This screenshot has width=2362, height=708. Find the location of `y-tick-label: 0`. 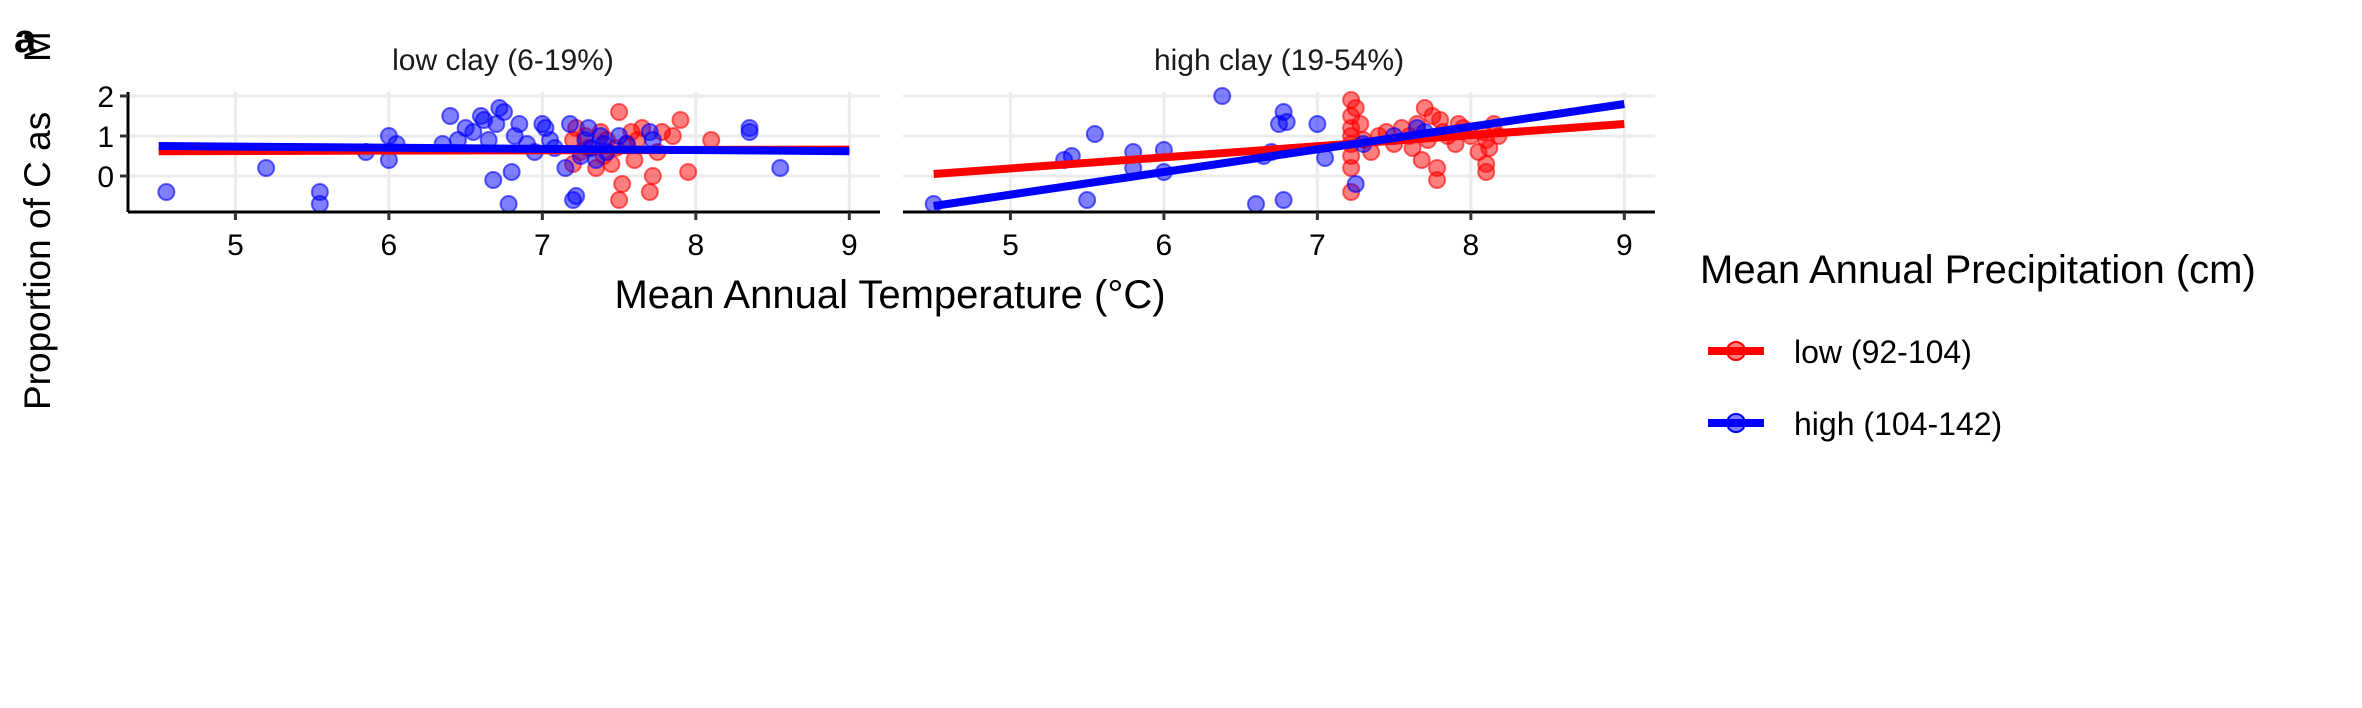

y-tick-label: 0 is located at coordinates (105, 177).